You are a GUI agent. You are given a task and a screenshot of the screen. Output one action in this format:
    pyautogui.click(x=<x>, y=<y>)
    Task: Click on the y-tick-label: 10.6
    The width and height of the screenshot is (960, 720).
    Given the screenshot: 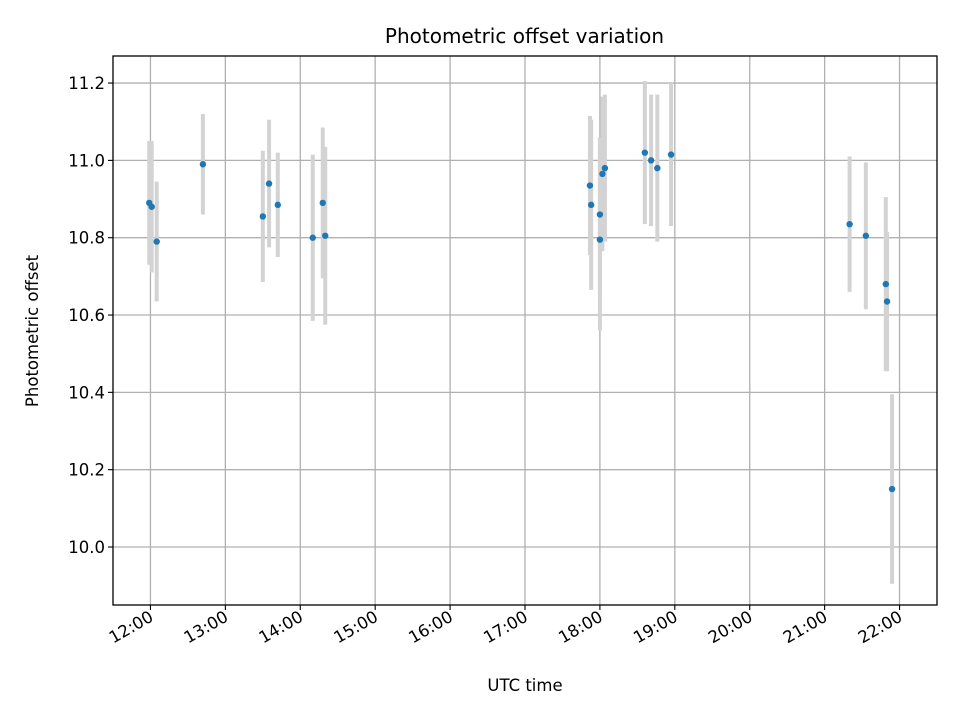 What is the action you would take?
    pyautogui.click(x=86, y=315)
    